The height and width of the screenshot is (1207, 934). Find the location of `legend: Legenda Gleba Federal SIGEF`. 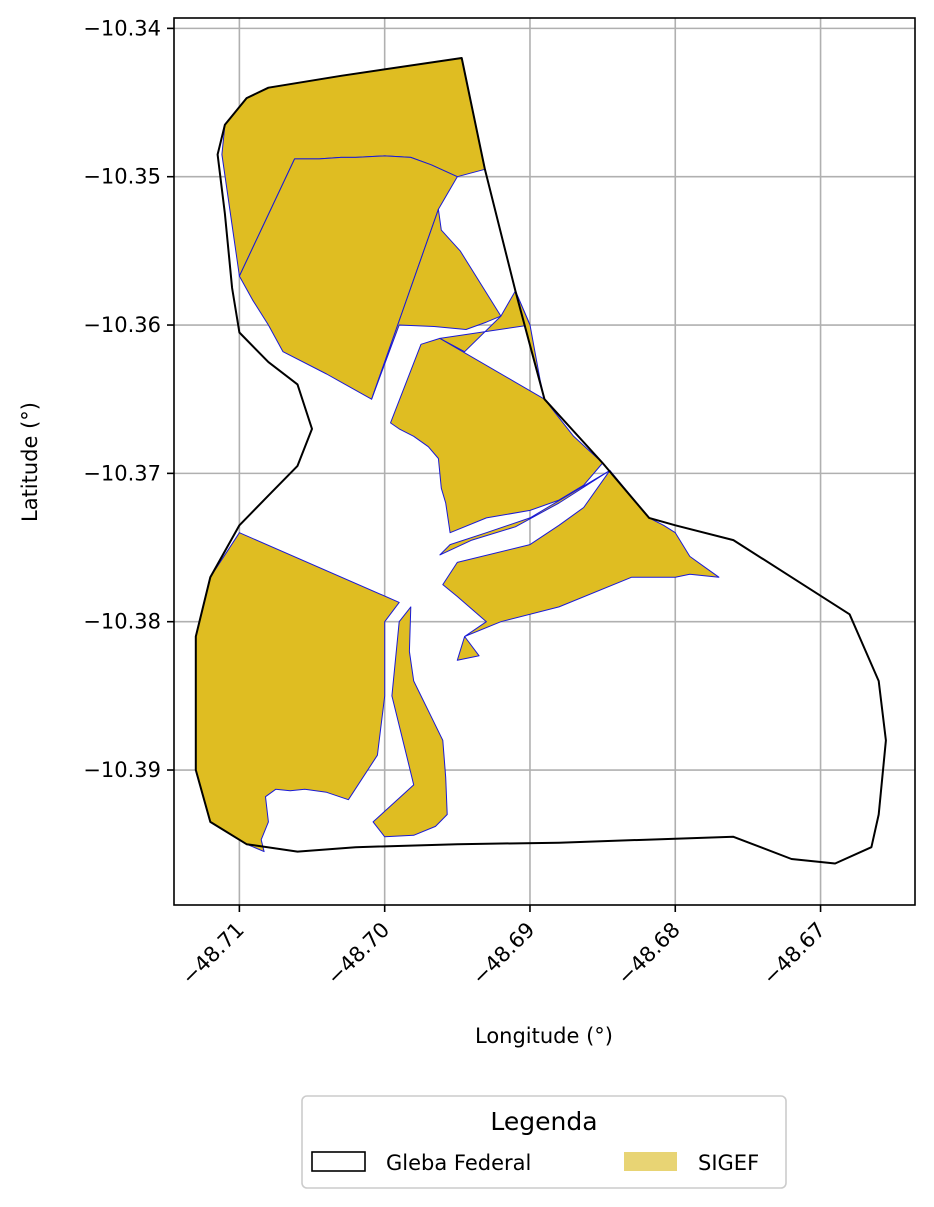

legend: Legenda Gleba Federal SIGEF is located at coordinates (544, 1142).